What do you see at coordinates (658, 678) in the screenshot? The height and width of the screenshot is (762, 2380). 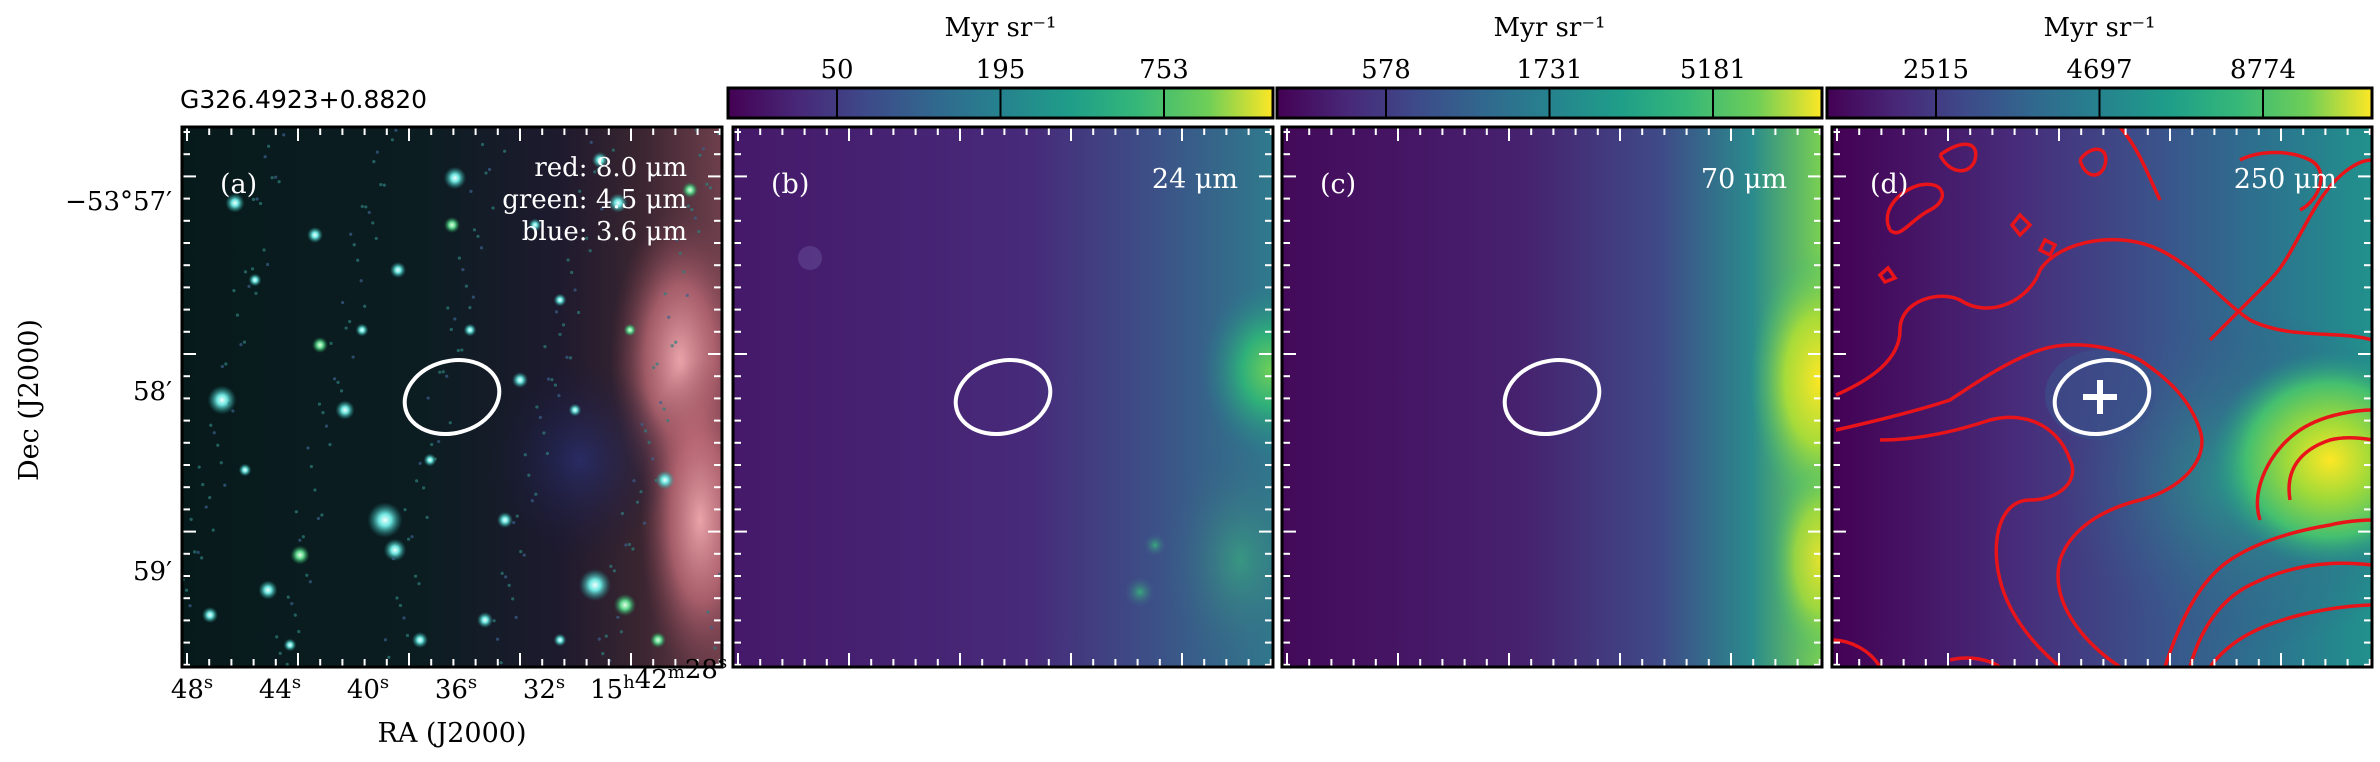 I see `ra-tick-label: 15h42m28s` at bounding box center [658, 678].